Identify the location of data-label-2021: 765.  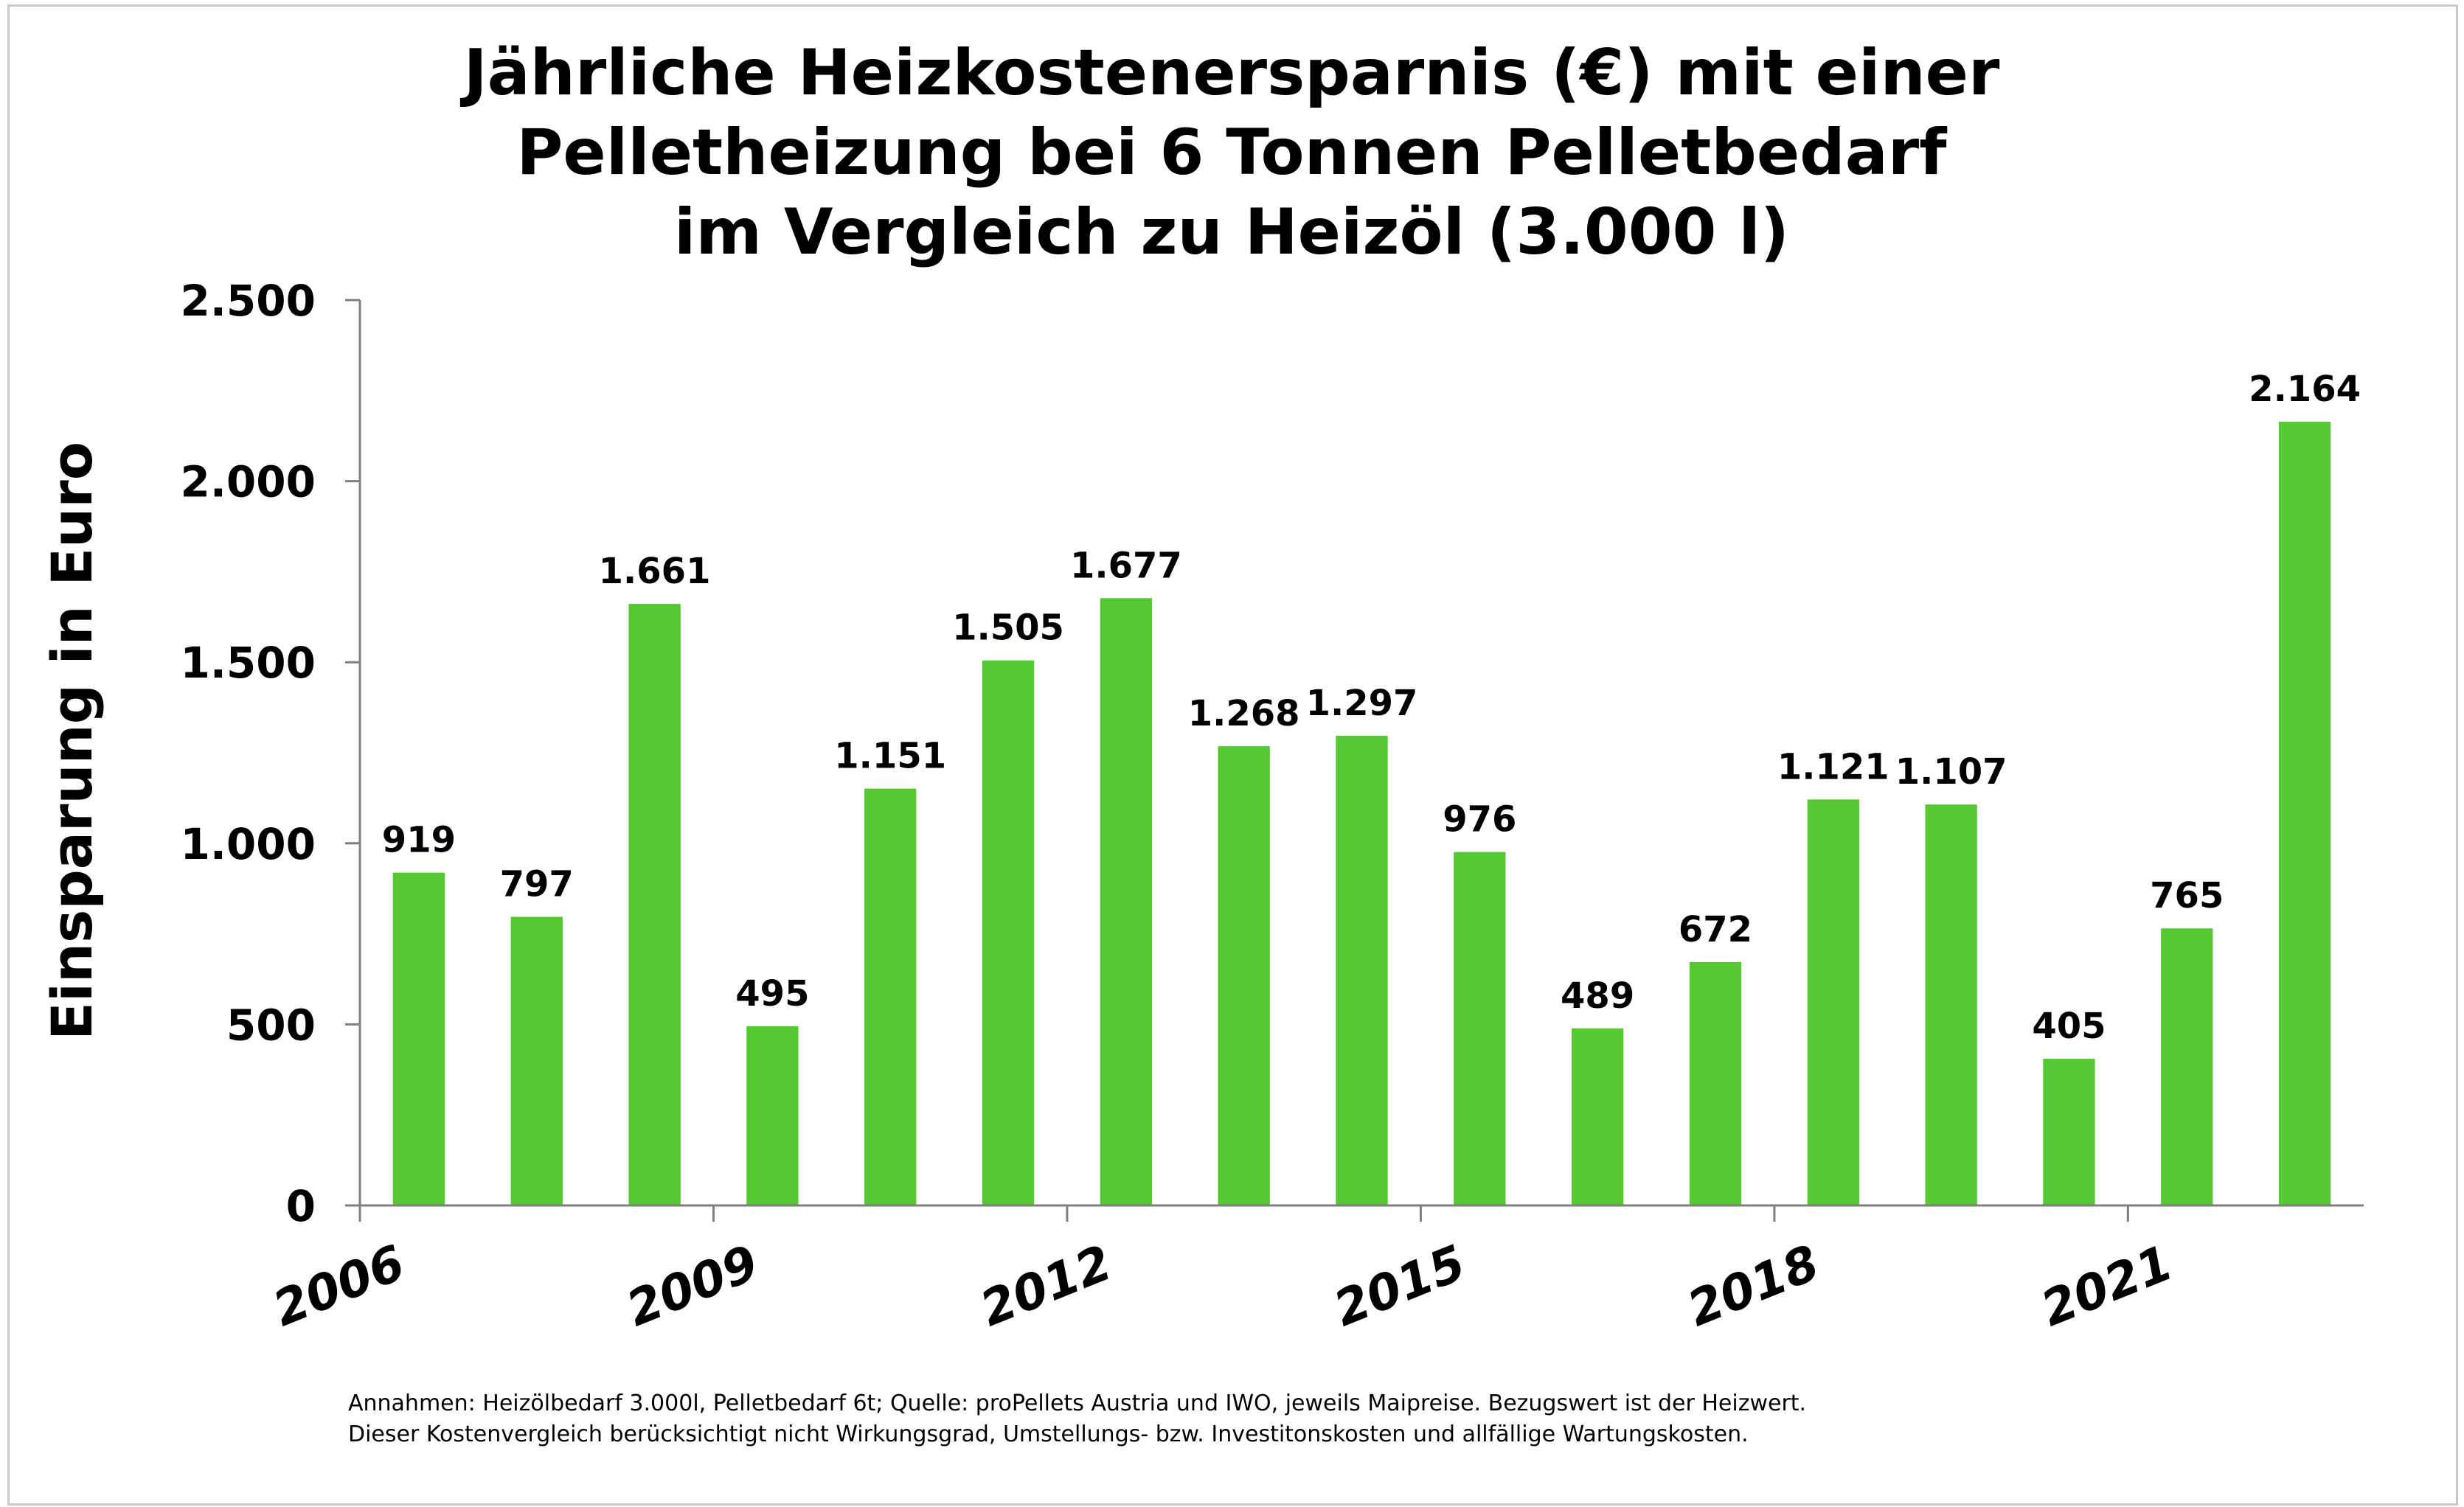
(2187, 895).